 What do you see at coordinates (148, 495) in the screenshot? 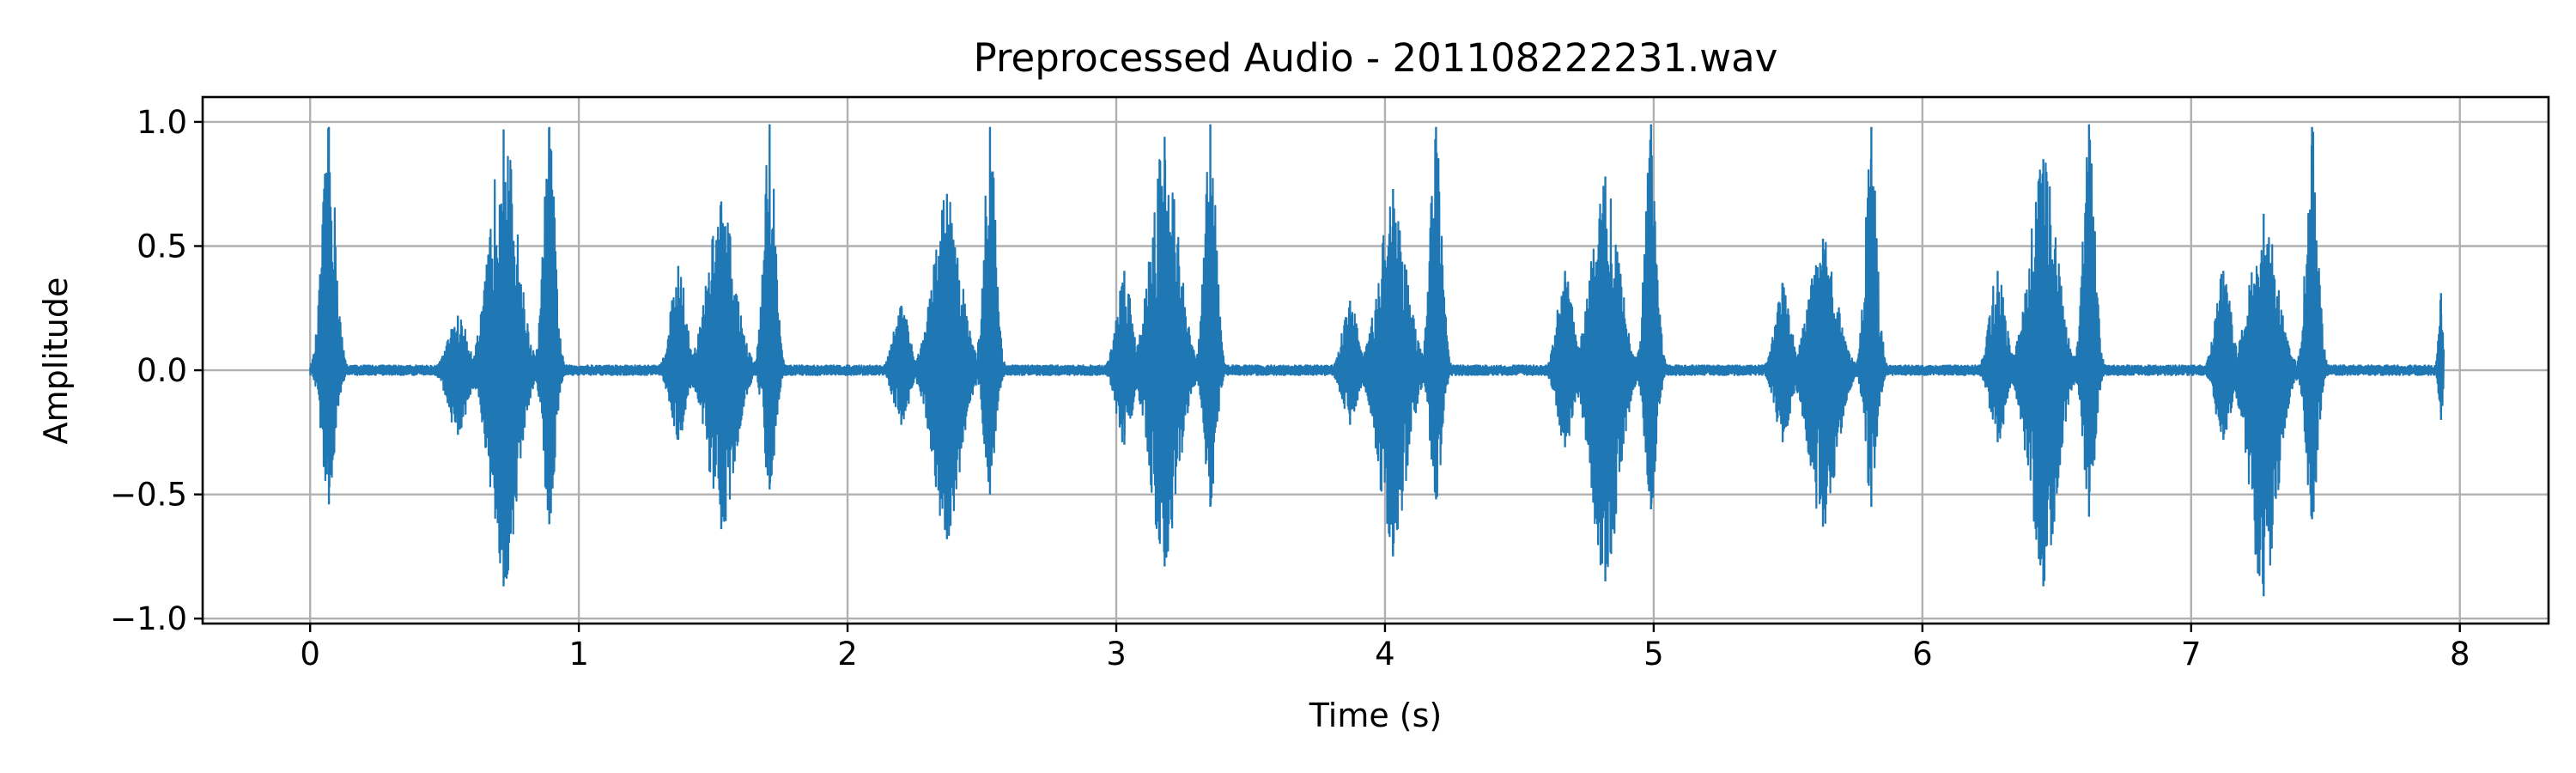
I see `y-tick-label: −0.5` at bounding box center [148, 495].